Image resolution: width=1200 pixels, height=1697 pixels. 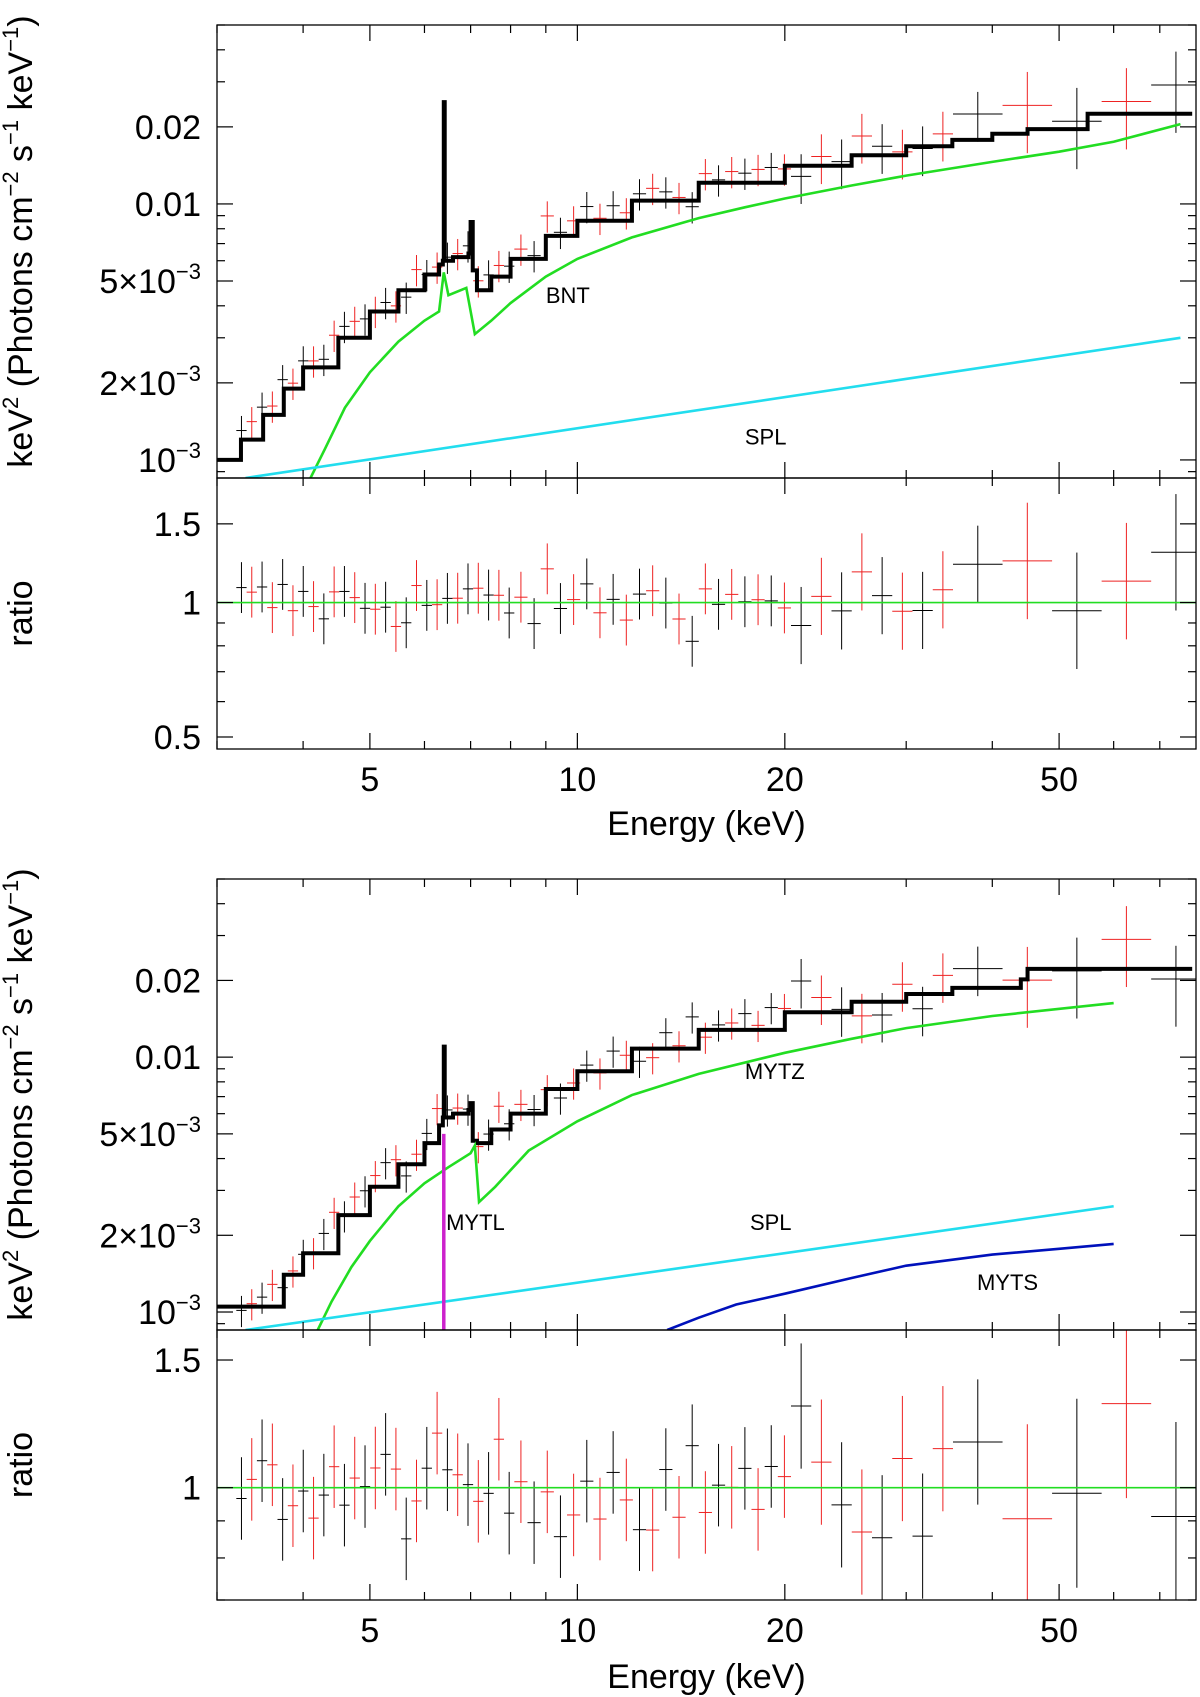 What do you see at coordinates (475, 1222) in the screenshot?
I see `component-label: MYTL` at bounding box center [475, 1222].